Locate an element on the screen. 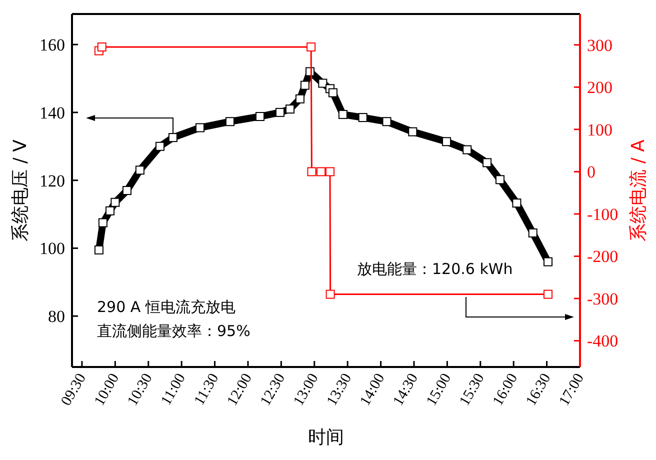  y2-tick-label: 0 is located at coordinates (591, 172).